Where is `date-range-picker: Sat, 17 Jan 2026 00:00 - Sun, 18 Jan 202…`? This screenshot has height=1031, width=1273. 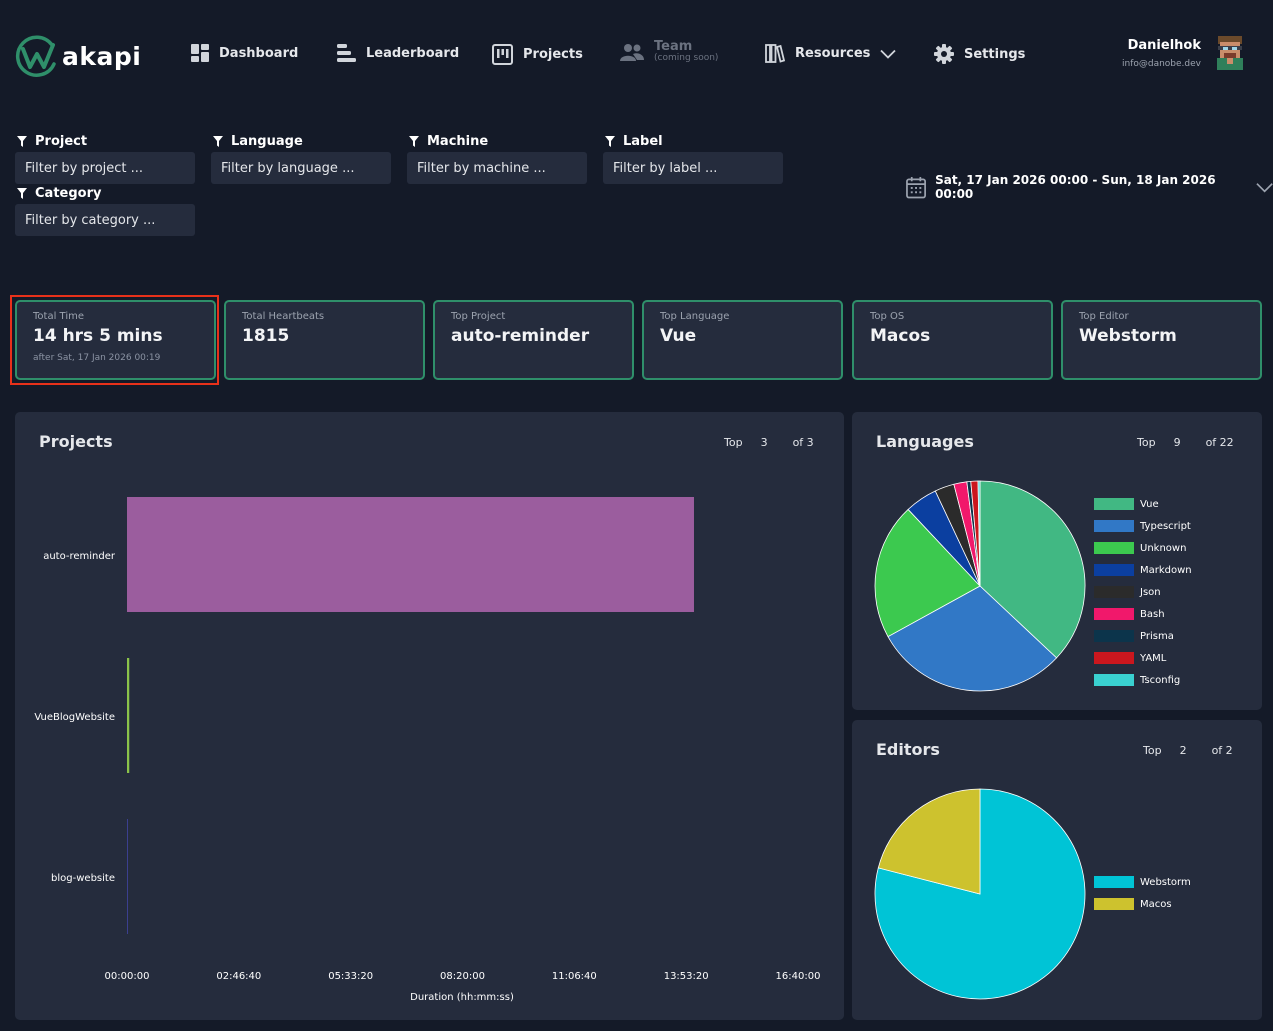 date-range-picker: Sat, 17 Jan 2026 00:00 - Sun, 18 Jan 202… is located at coordinates (1089, 187).